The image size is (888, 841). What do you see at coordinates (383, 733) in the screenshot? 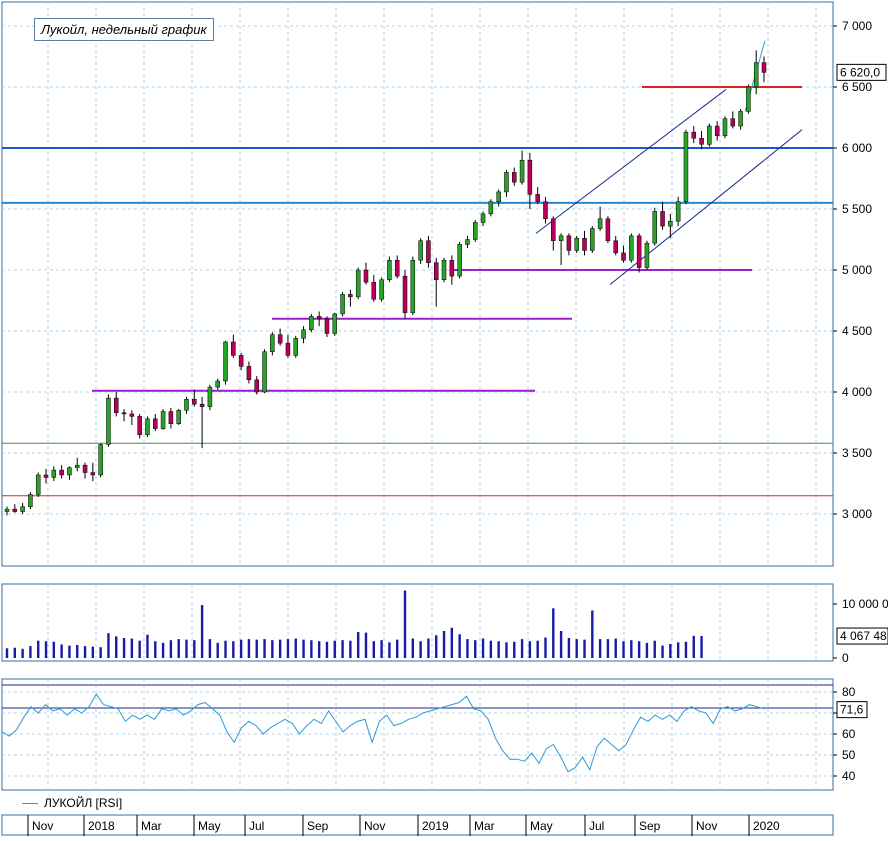
I see `rsi-line` at bounding box center [383, 733].